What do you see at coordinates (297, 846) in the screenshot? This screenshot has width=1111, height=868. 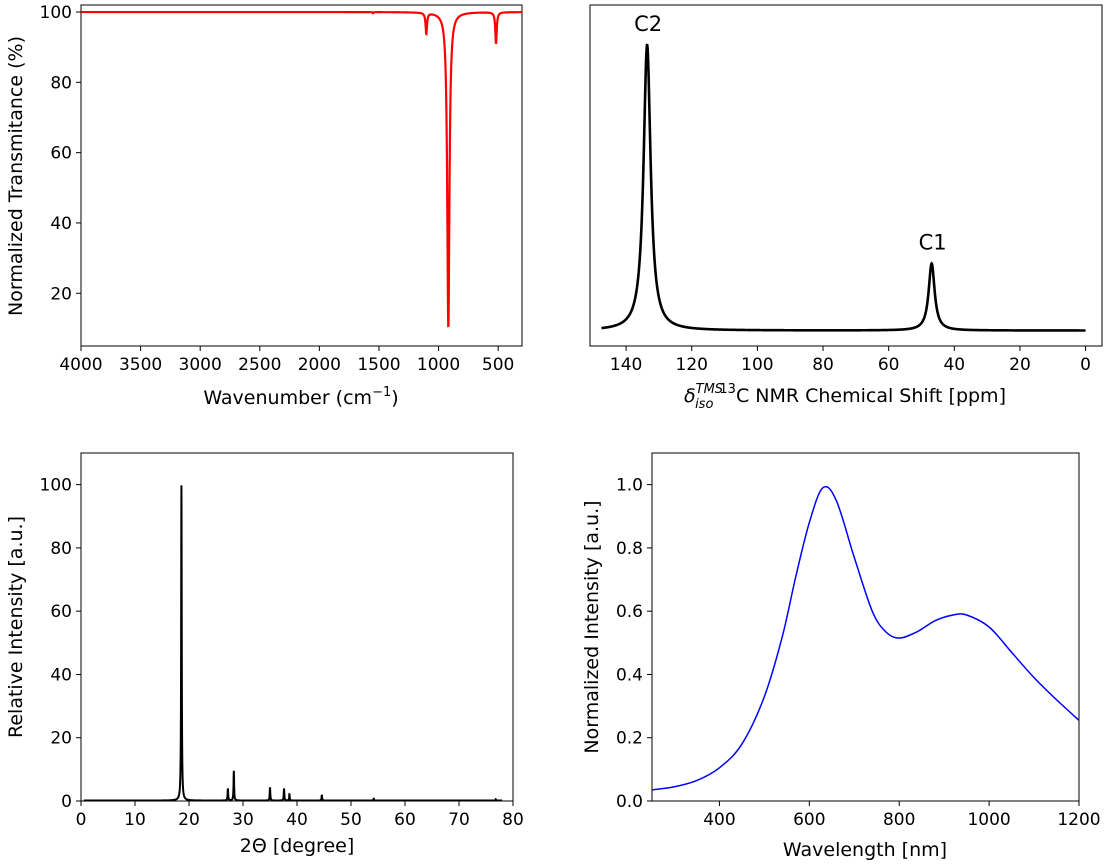 I see `xrd-x-axis-title: 2Θ [degree]` at bounding box center [297, 846].